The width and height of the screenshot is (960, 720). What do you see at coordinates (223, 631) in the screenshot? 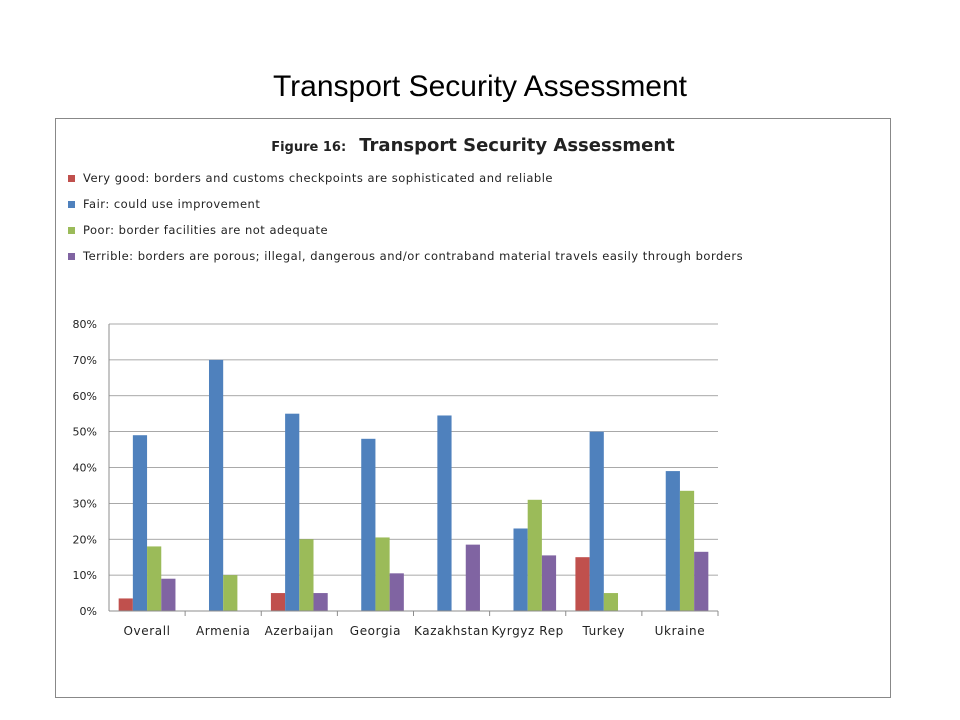
I see `x-tick-label: Armenia` at bounding box center [223, 631].